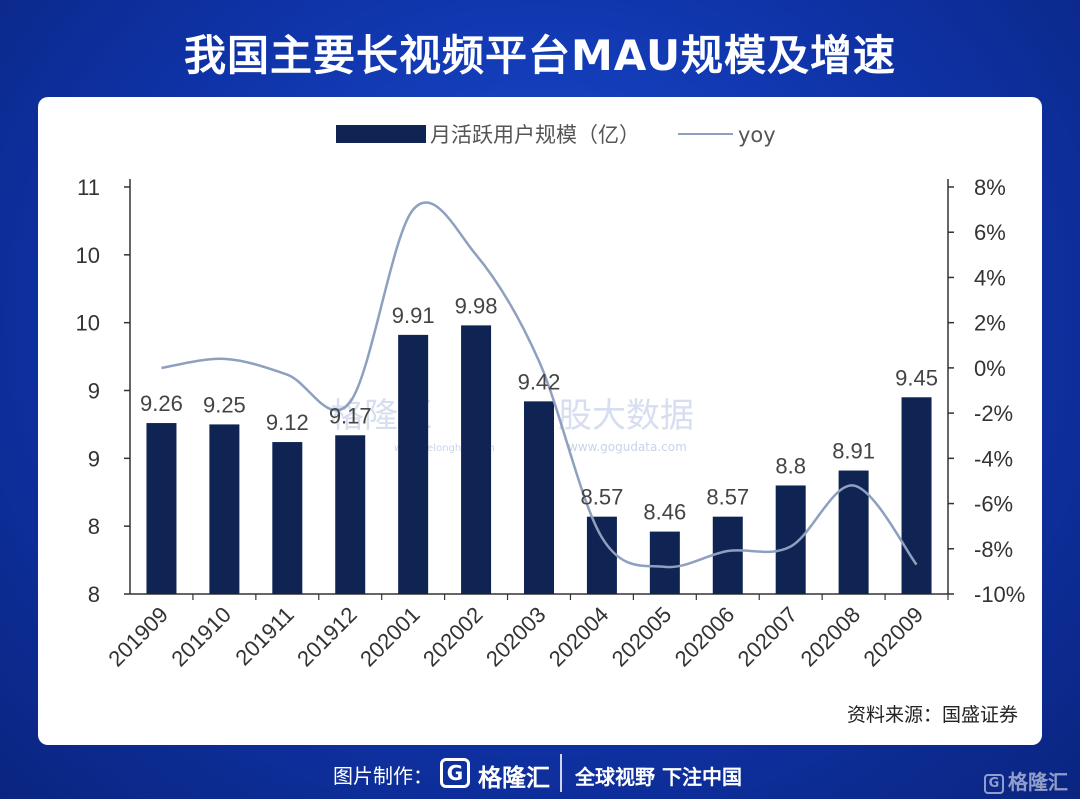  What do you see at coordinates (893, 637) in the screenshot?
I see `x-tick-label: 202009` at bounding box center [893, 637].